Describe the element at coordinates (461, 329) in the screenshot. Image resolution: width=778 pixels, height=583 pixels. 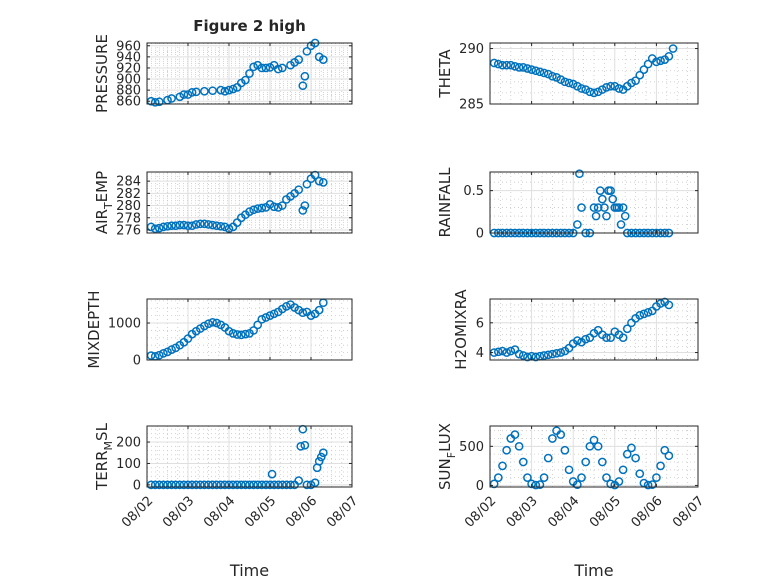
I see `y-axis-label: H2OMIXRA` at that location.